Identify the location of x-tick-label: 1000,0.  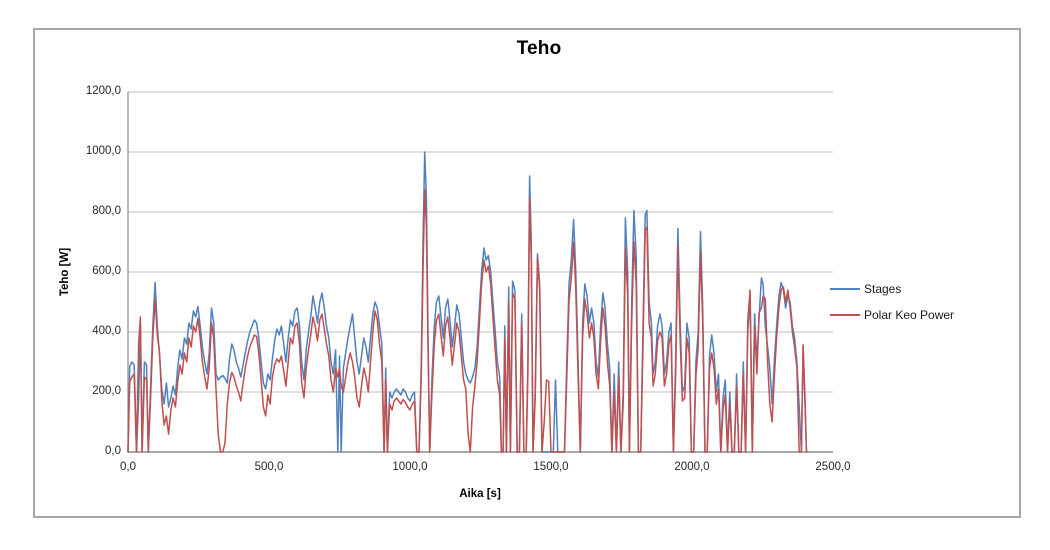
(410, 467).